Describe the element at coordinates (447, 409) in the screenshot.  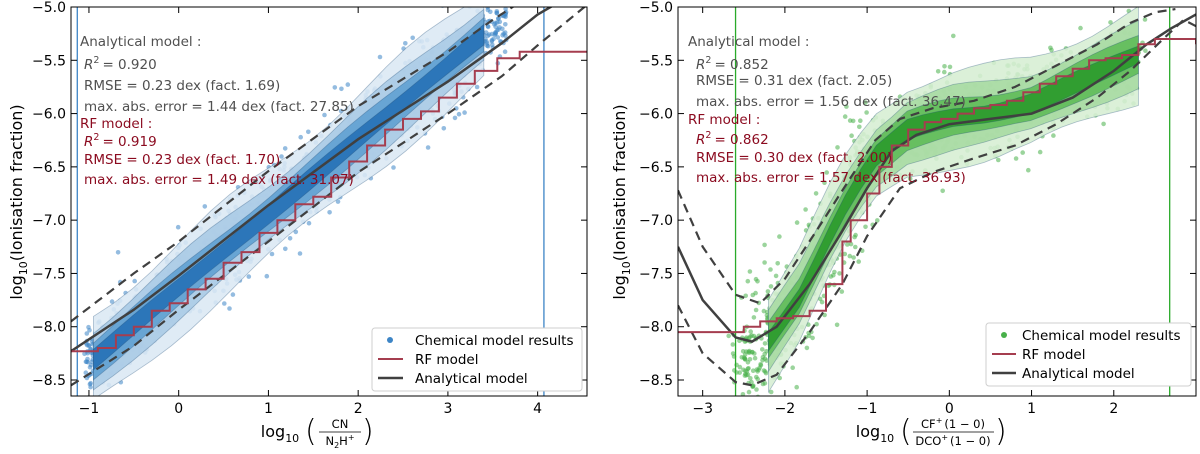
I see `left-x-tick-label: 3` at that location.